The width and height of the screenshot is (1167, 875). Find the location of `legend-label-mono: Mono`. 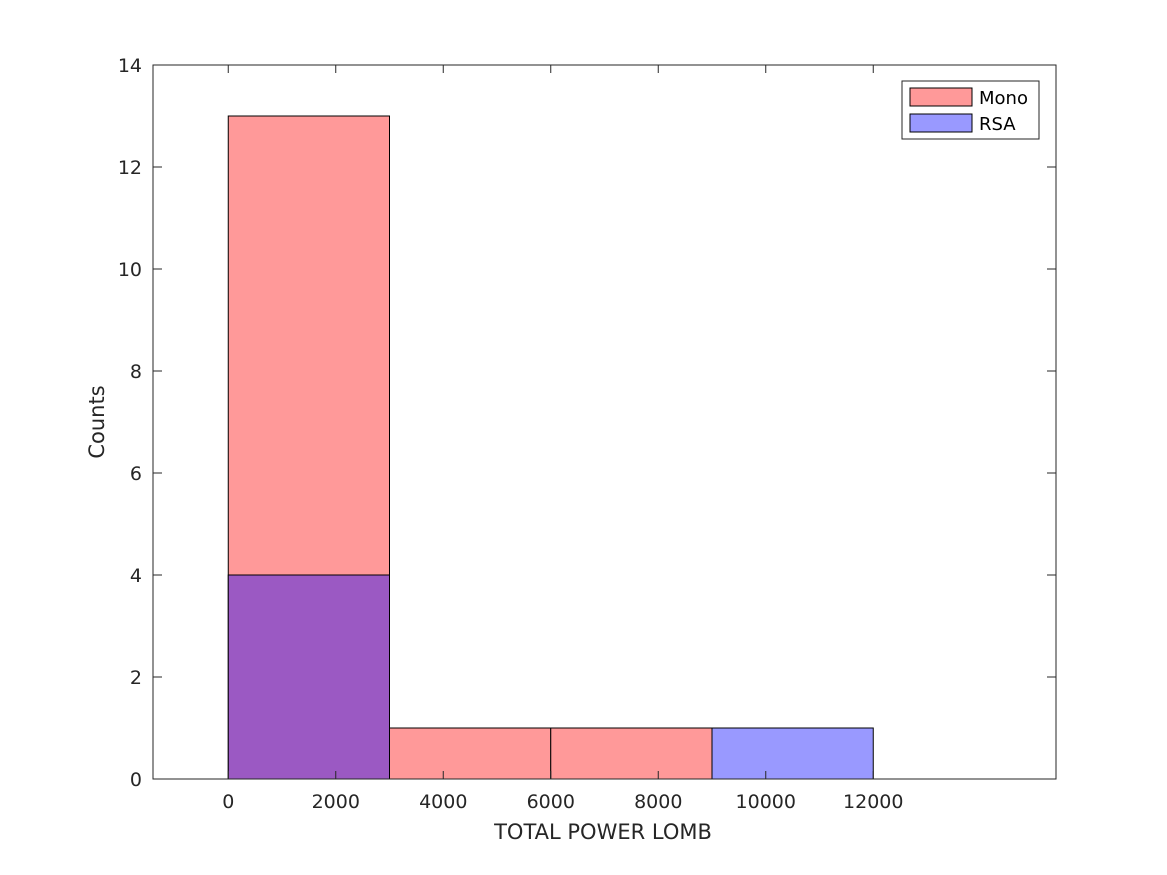

legend-label-mono: Mono is located at coordinates (1003, 98).